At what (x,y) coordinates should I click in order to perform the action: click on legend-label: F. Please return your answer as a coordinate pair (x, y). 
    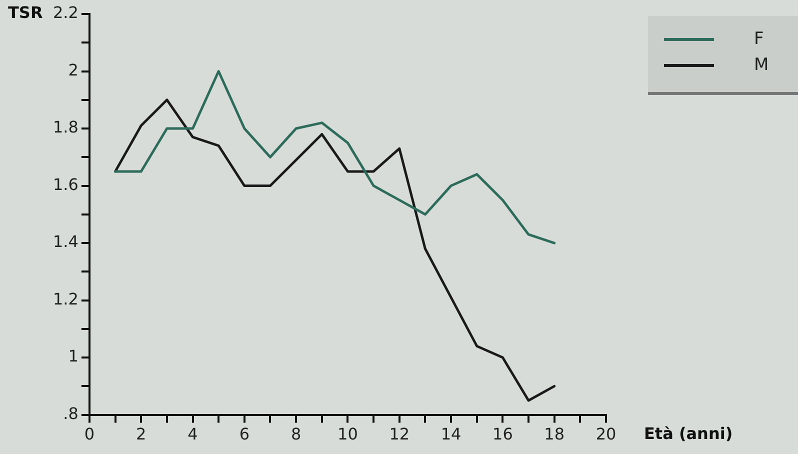
    Looking at the image, I should click on (759, 39).